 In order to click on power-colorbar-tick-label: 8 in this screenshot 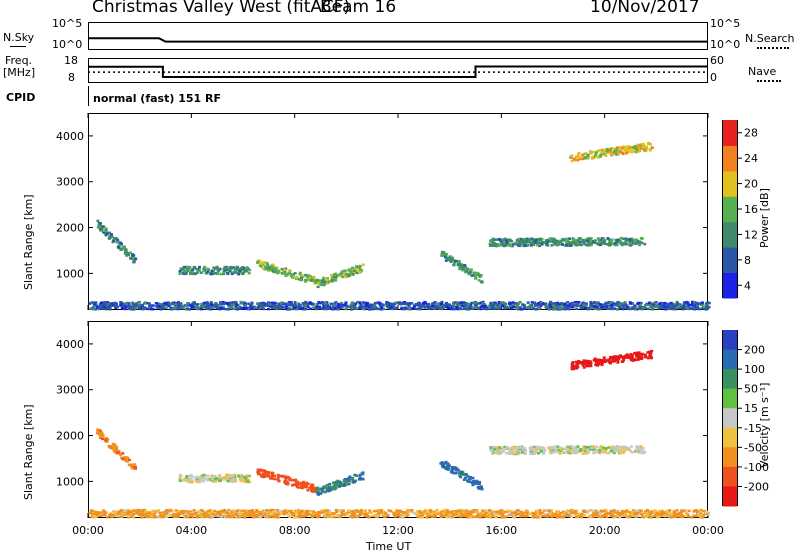, I will do `click(747, 260)`.